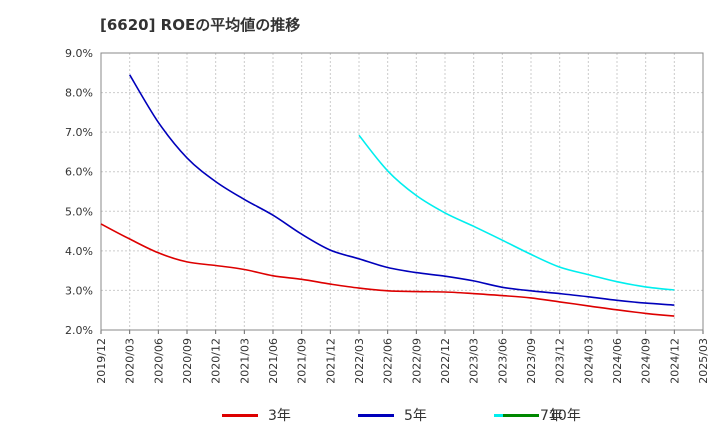  What do you see at coordinates (216, 361) in the screenshot?
I see `x-tick-label: 2020/12` at bounding box center [216, 361].